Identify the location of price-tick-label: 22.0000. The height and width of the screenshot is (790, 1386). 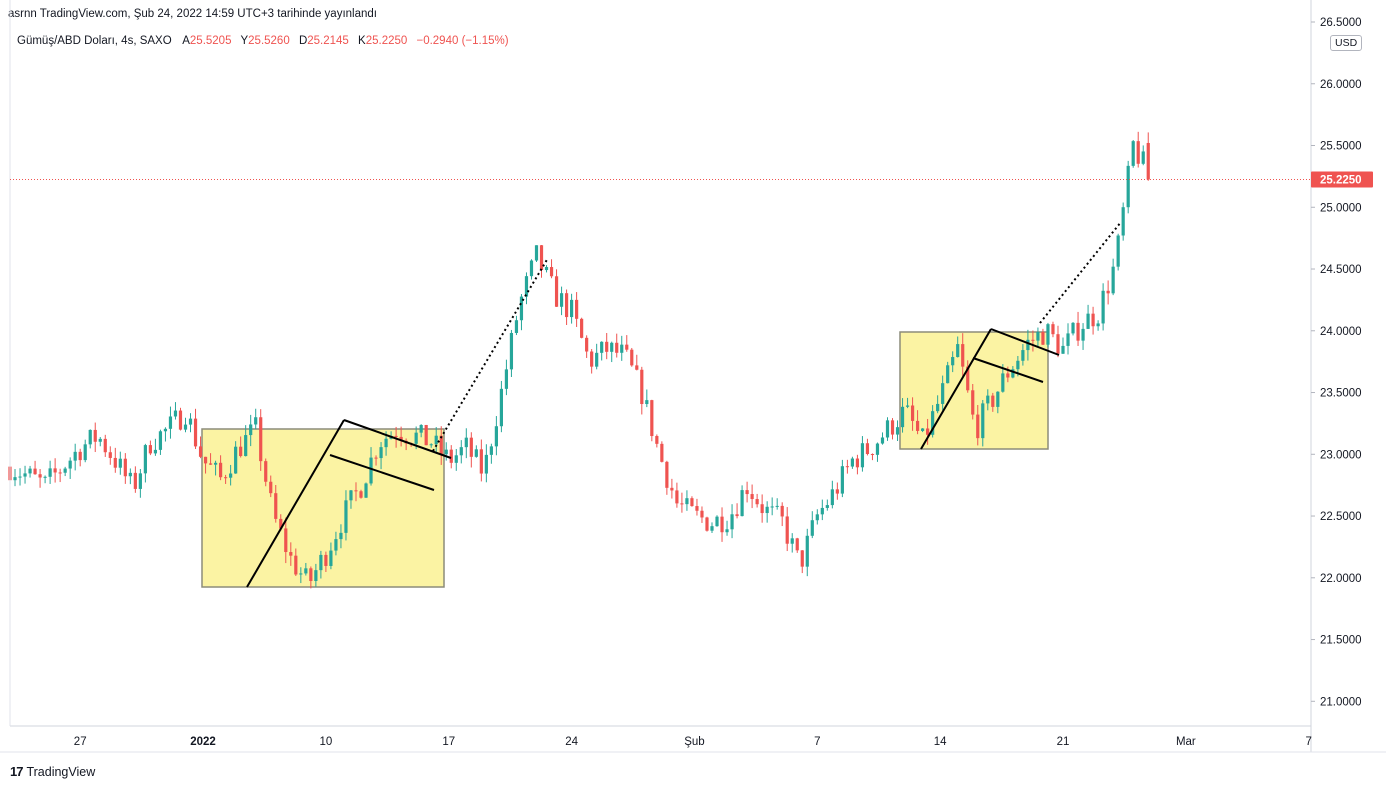
(1341, 579).